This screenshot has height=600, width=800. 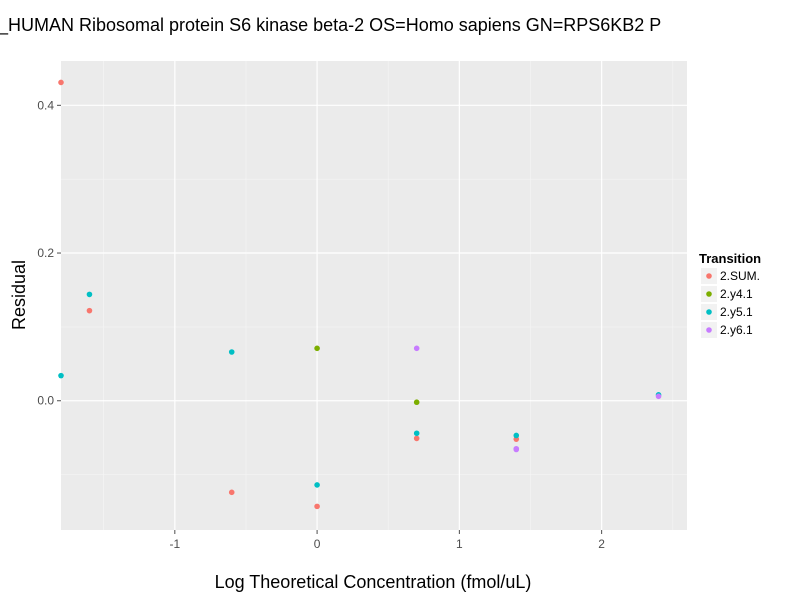 What do you see at coordinates (740, 276) in the screenshot?
I see `legend-label-2-sum: 2.SUM.` at bounding box center [740, 276].